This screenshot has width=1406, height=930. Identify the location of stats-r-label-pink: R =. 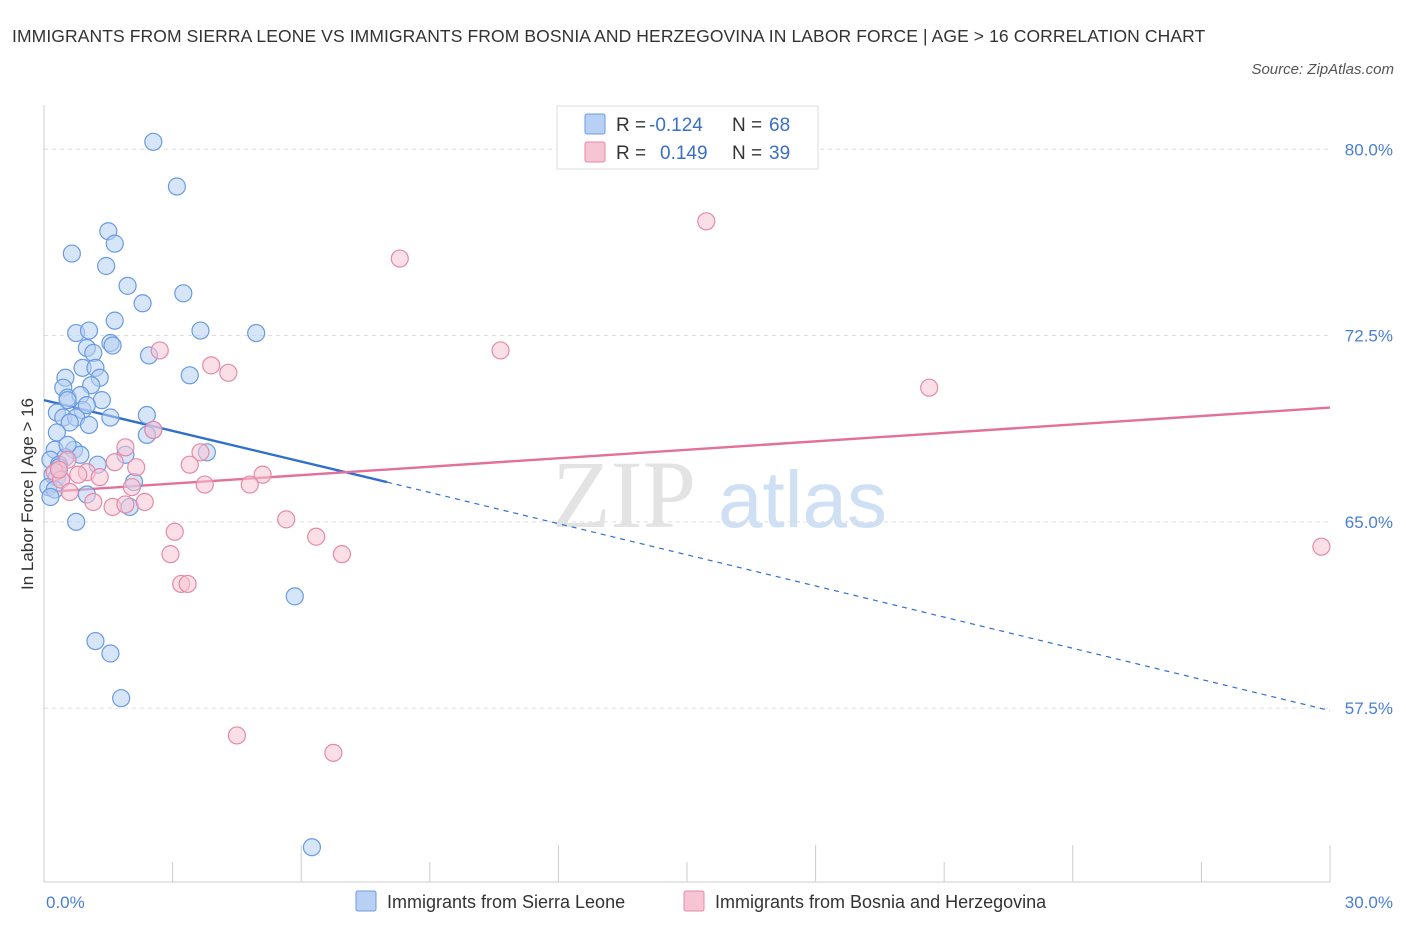
(631, 153).